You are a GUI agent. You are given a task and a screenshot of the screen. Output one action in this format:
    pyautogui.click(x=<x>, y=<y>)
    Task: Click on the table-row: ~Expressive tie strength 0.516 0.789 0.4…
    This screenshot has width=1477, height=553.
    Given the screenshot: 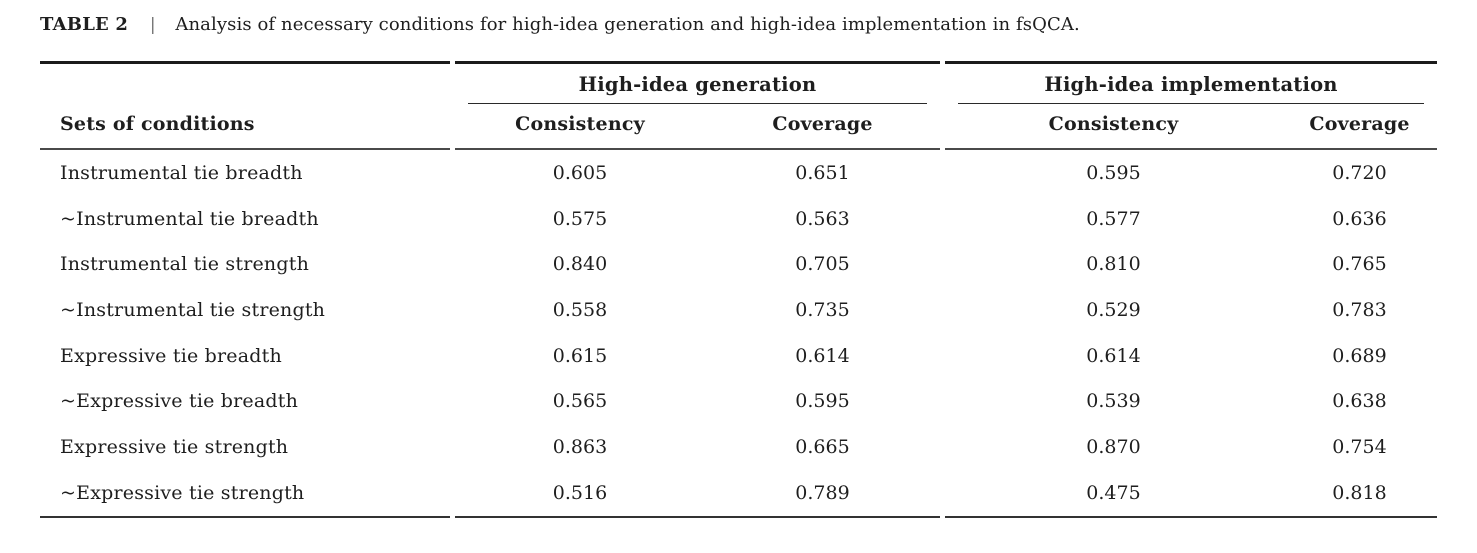 What is the action you would take?
    pyautogui.click(x=739, y=493)
    